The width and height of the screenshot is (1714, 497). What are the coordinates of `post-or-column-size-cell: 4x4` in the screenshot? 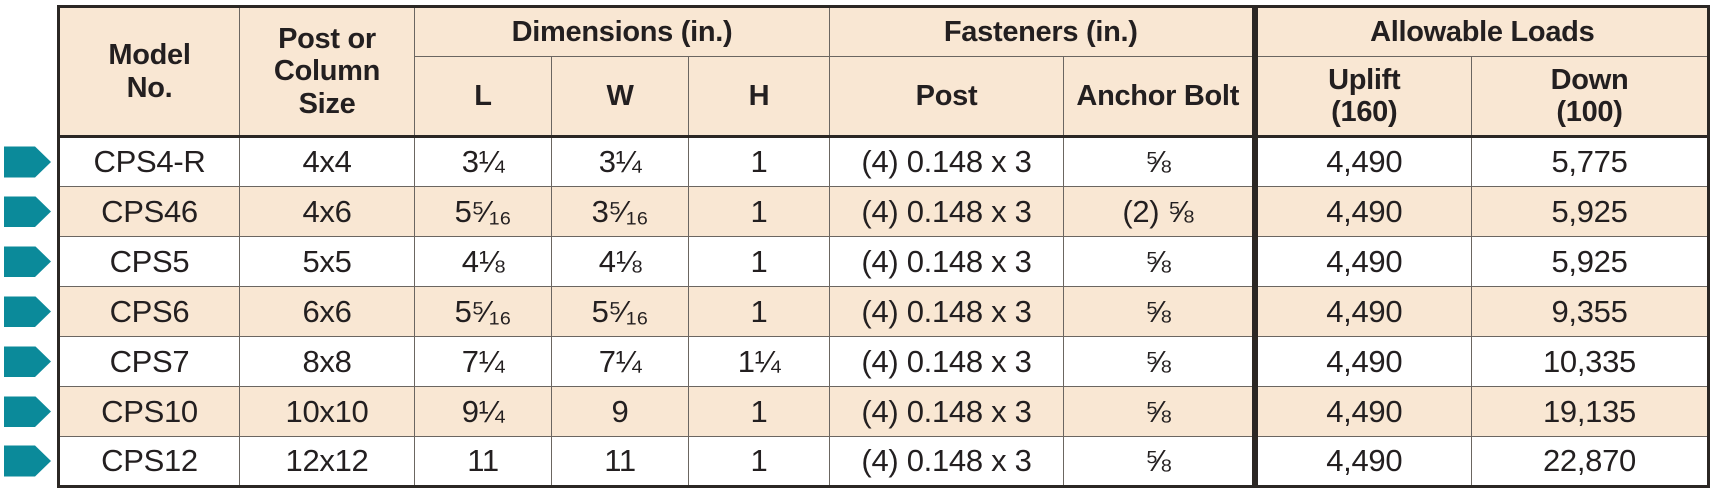 It's located at (327, 161).